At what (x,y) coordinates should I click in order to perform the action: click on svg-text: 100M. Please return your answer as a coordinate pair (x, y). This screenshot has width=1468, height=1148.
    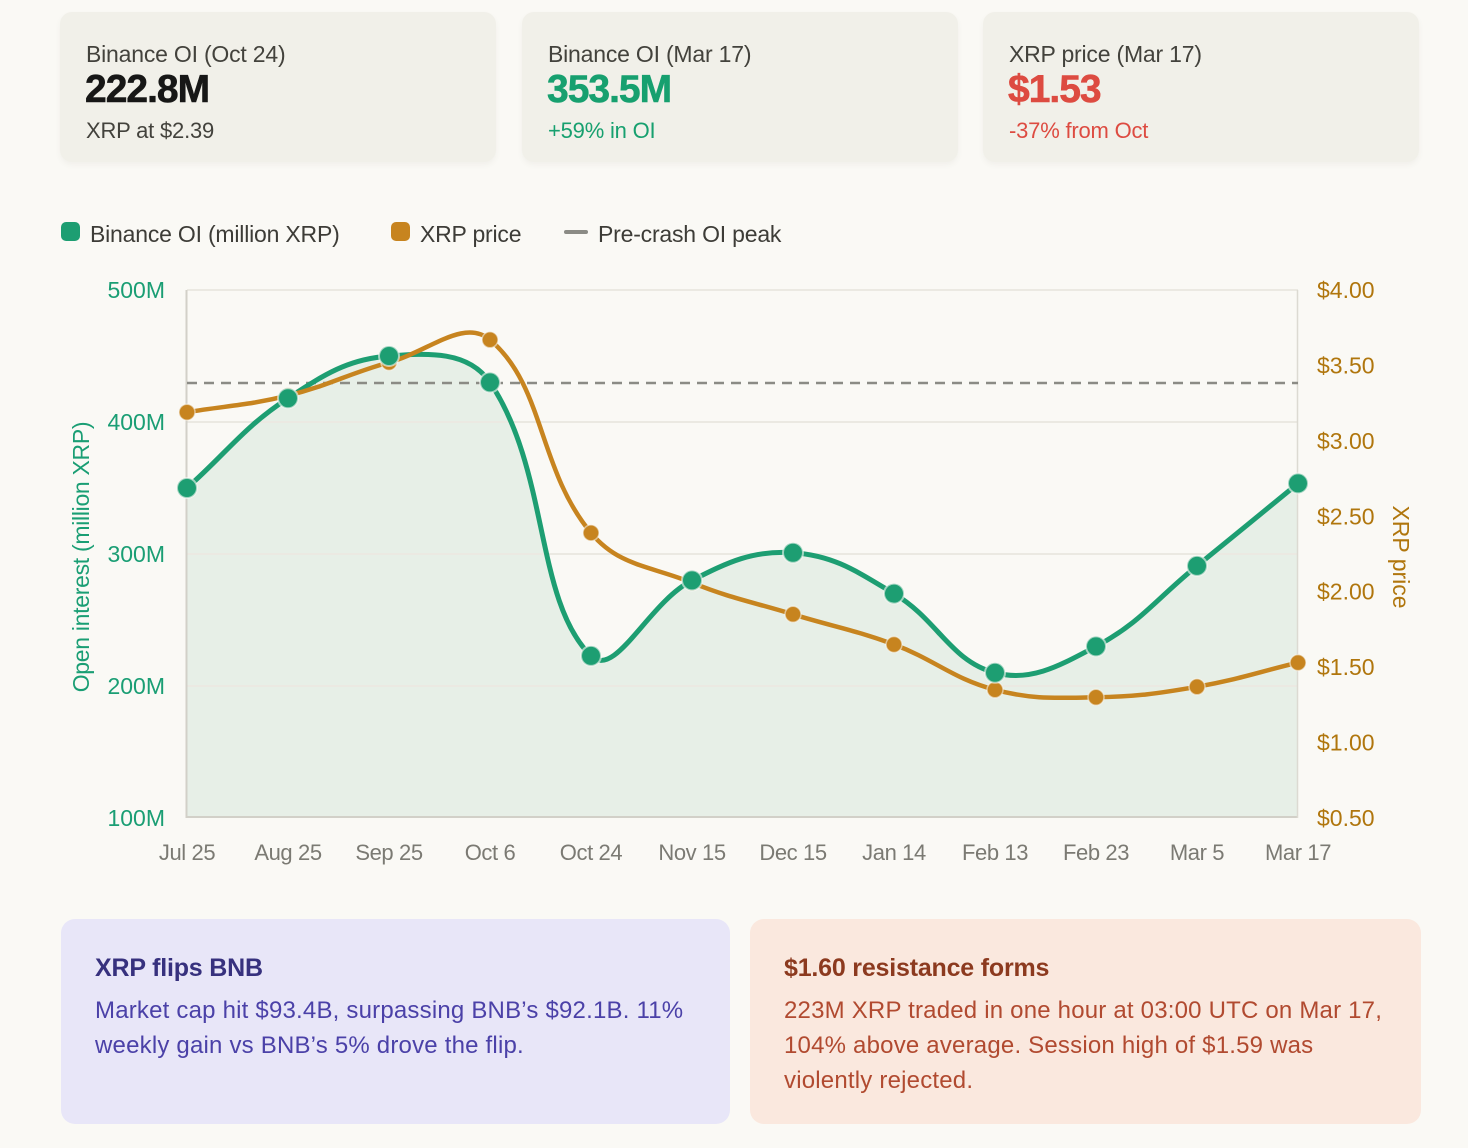
    Looking at the image, I should click on (136, 818).